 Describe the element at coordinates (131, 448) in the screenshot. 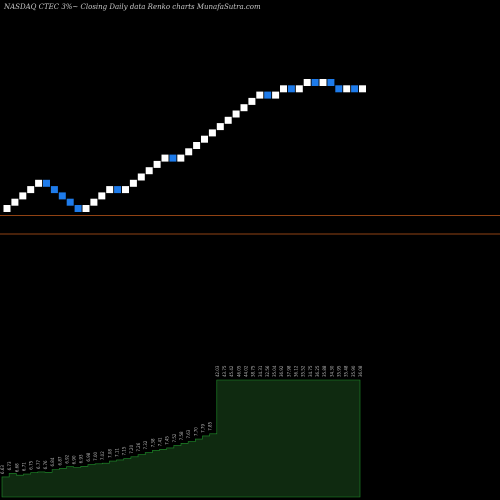

I see `tick-label: 7.20` at that location.